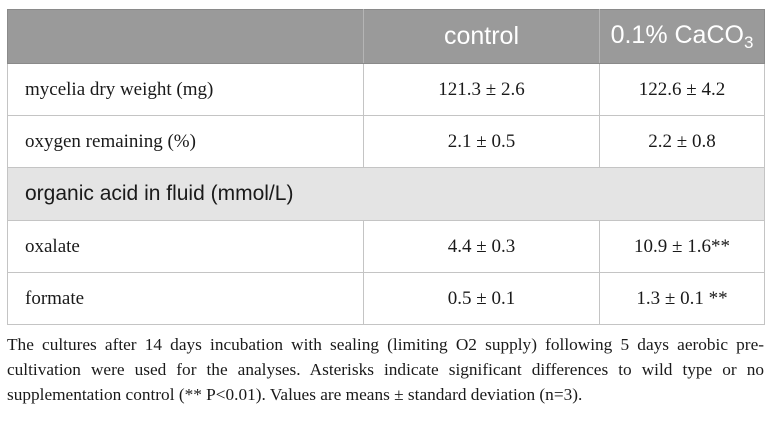  I want to click on row-label: formate, so click(185, 298).